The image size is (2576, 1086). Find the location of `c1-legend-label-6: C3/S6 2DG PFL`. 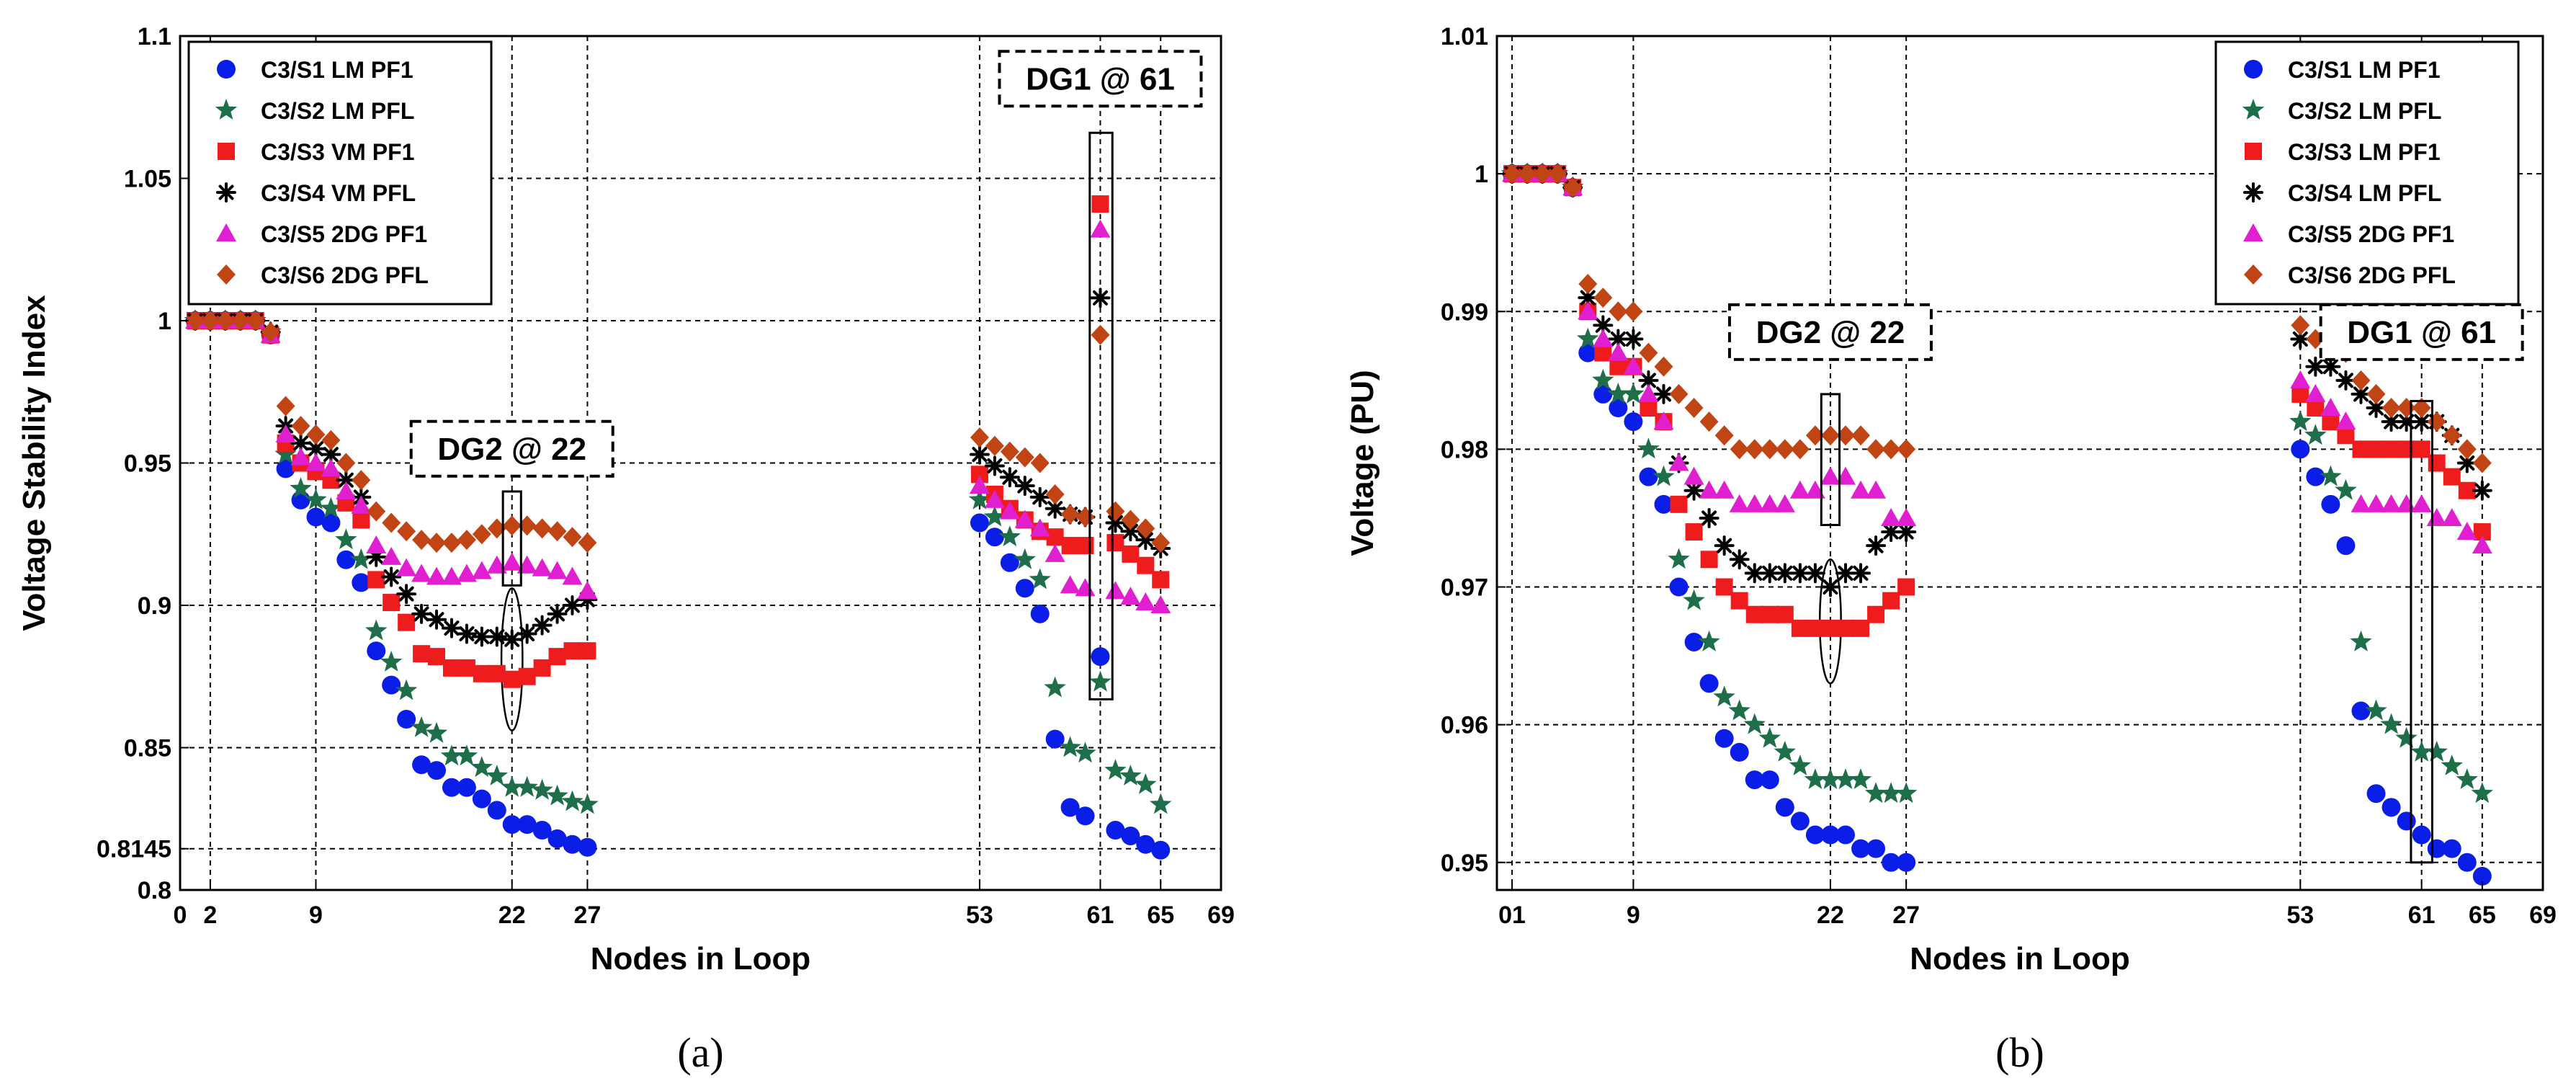

c1-legend-label-6: C3/S6 2DG PFL is located at coordinates (345, 275).